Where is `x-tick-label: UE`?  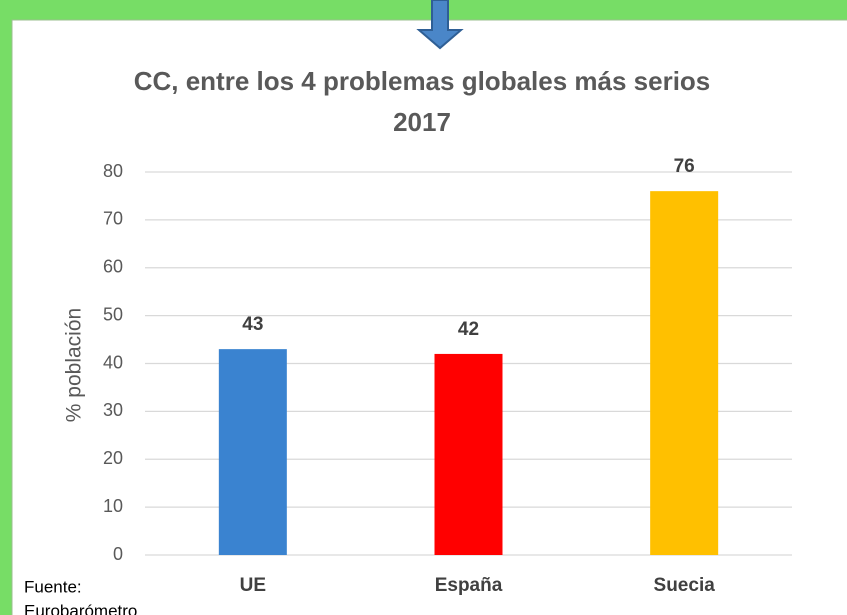 x-tick-label: UE is located at coordinates (253, 585).